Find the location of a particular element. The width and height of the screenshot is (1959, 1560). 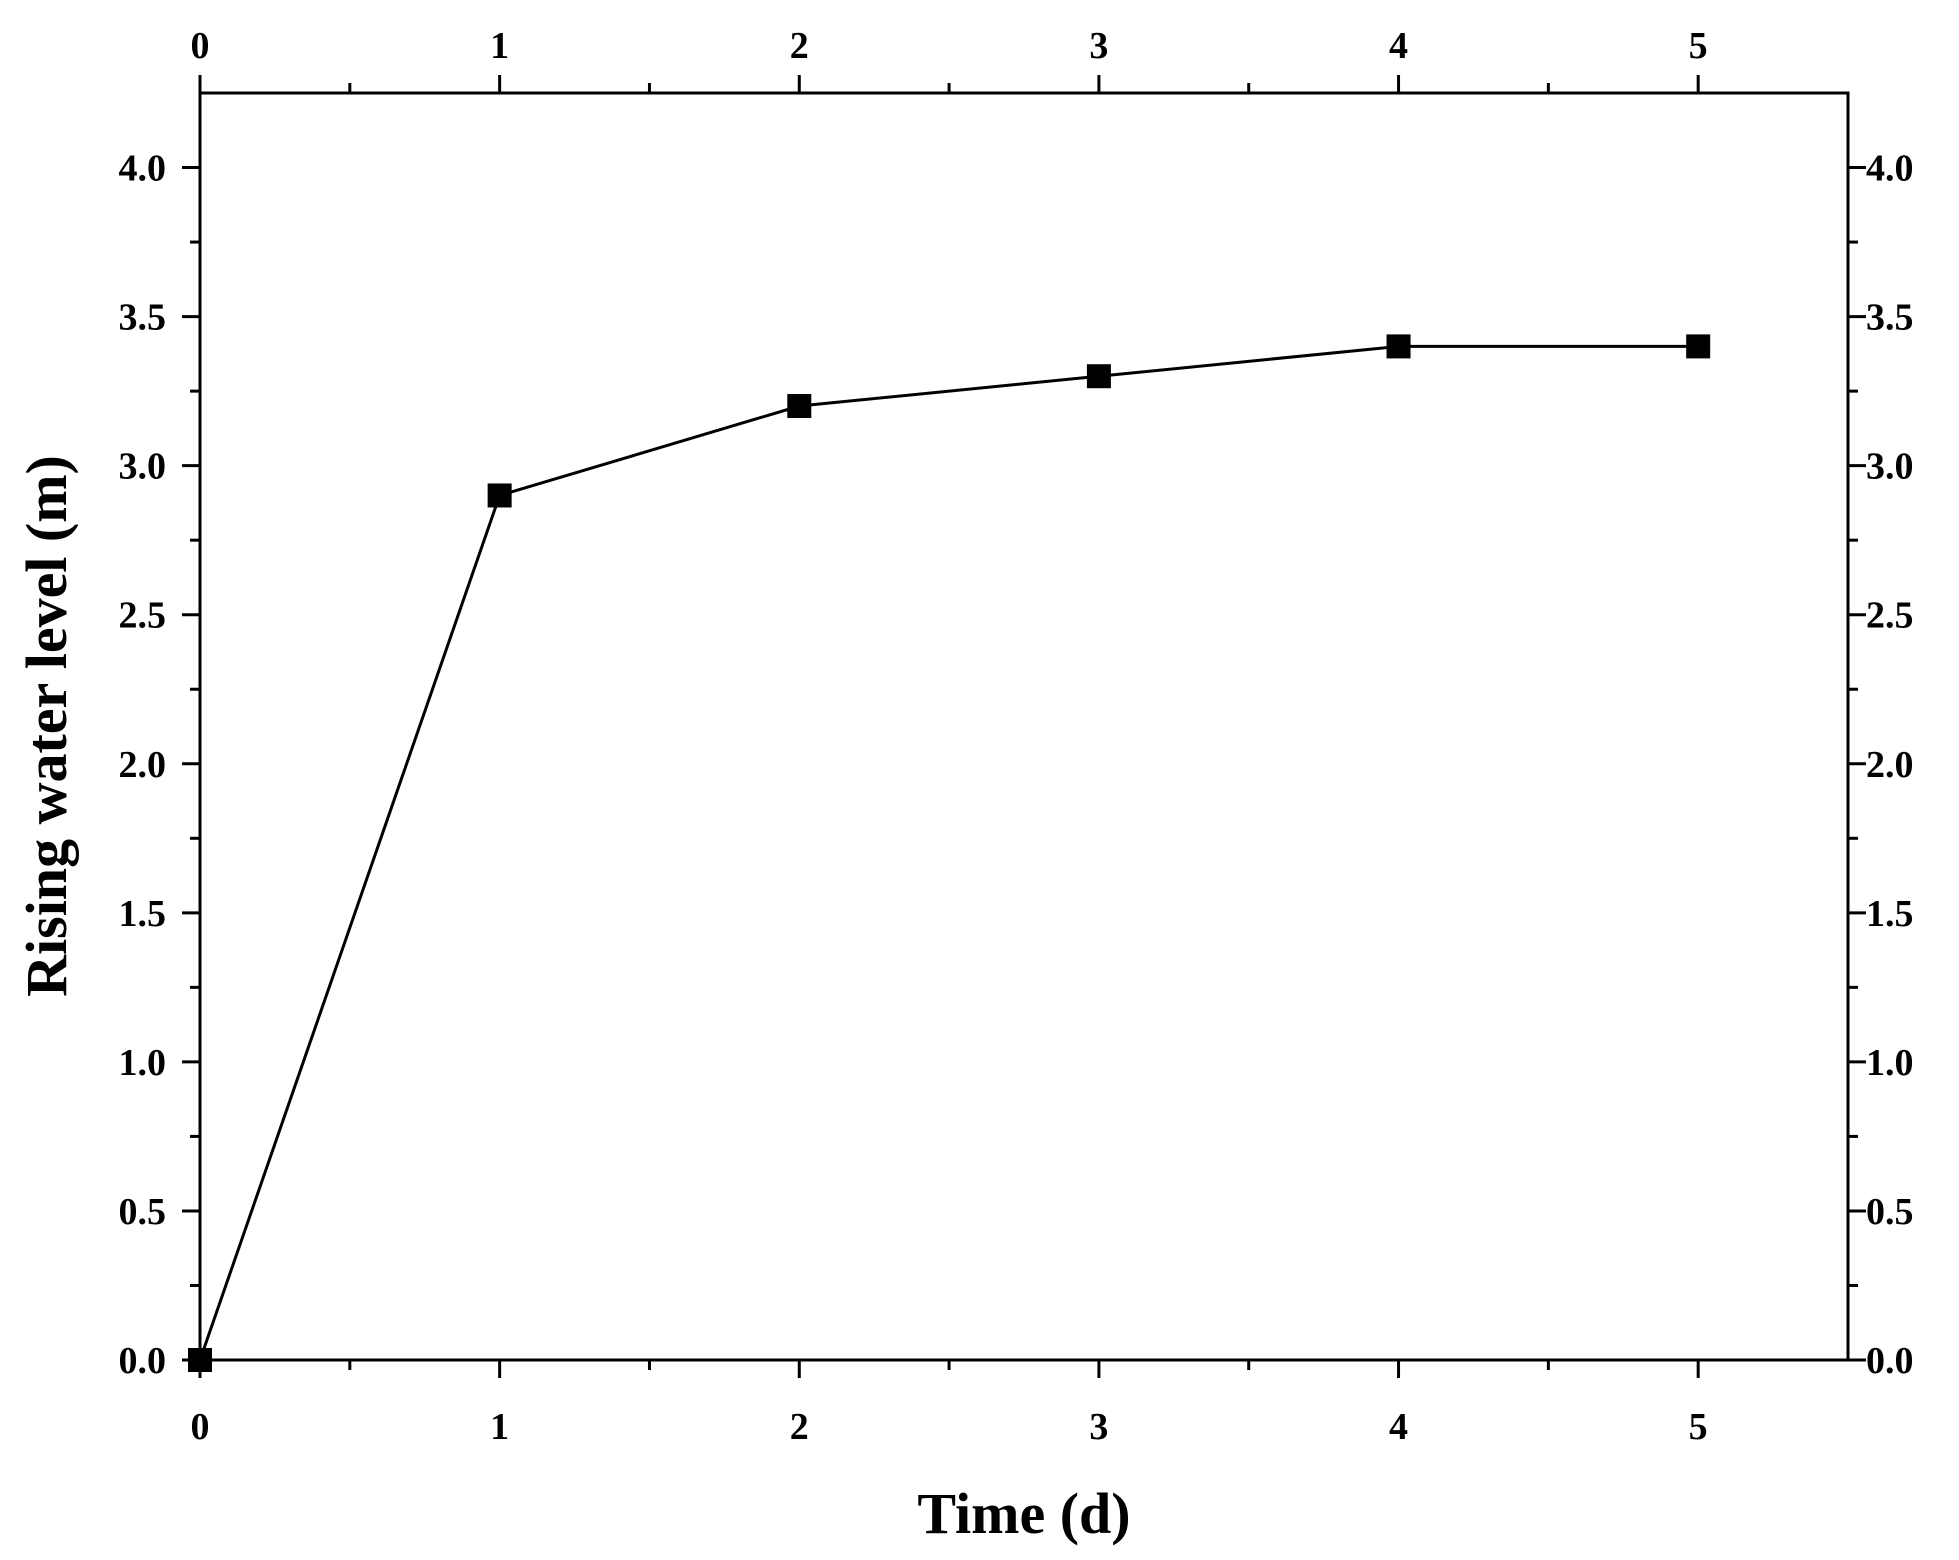

y-tick-label-right: 1.5 is located at coordinates (1890, 914).